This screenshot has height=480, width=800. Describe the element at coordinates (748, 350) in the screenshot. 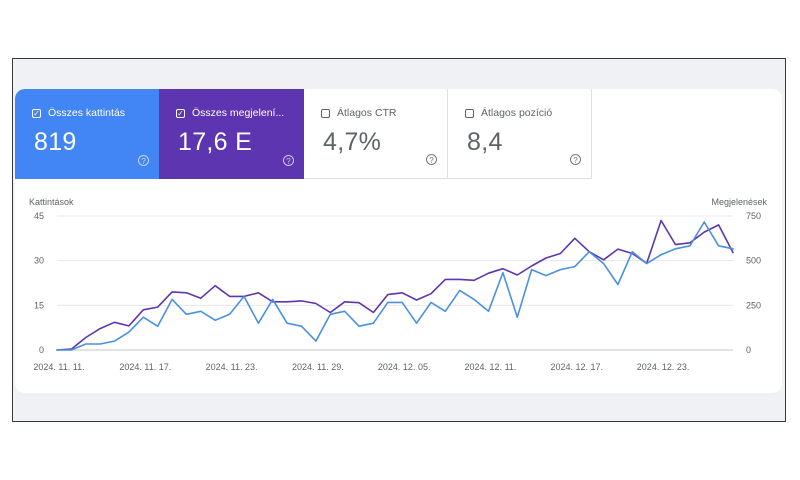

I see `right-tick-label: 0` at that location.